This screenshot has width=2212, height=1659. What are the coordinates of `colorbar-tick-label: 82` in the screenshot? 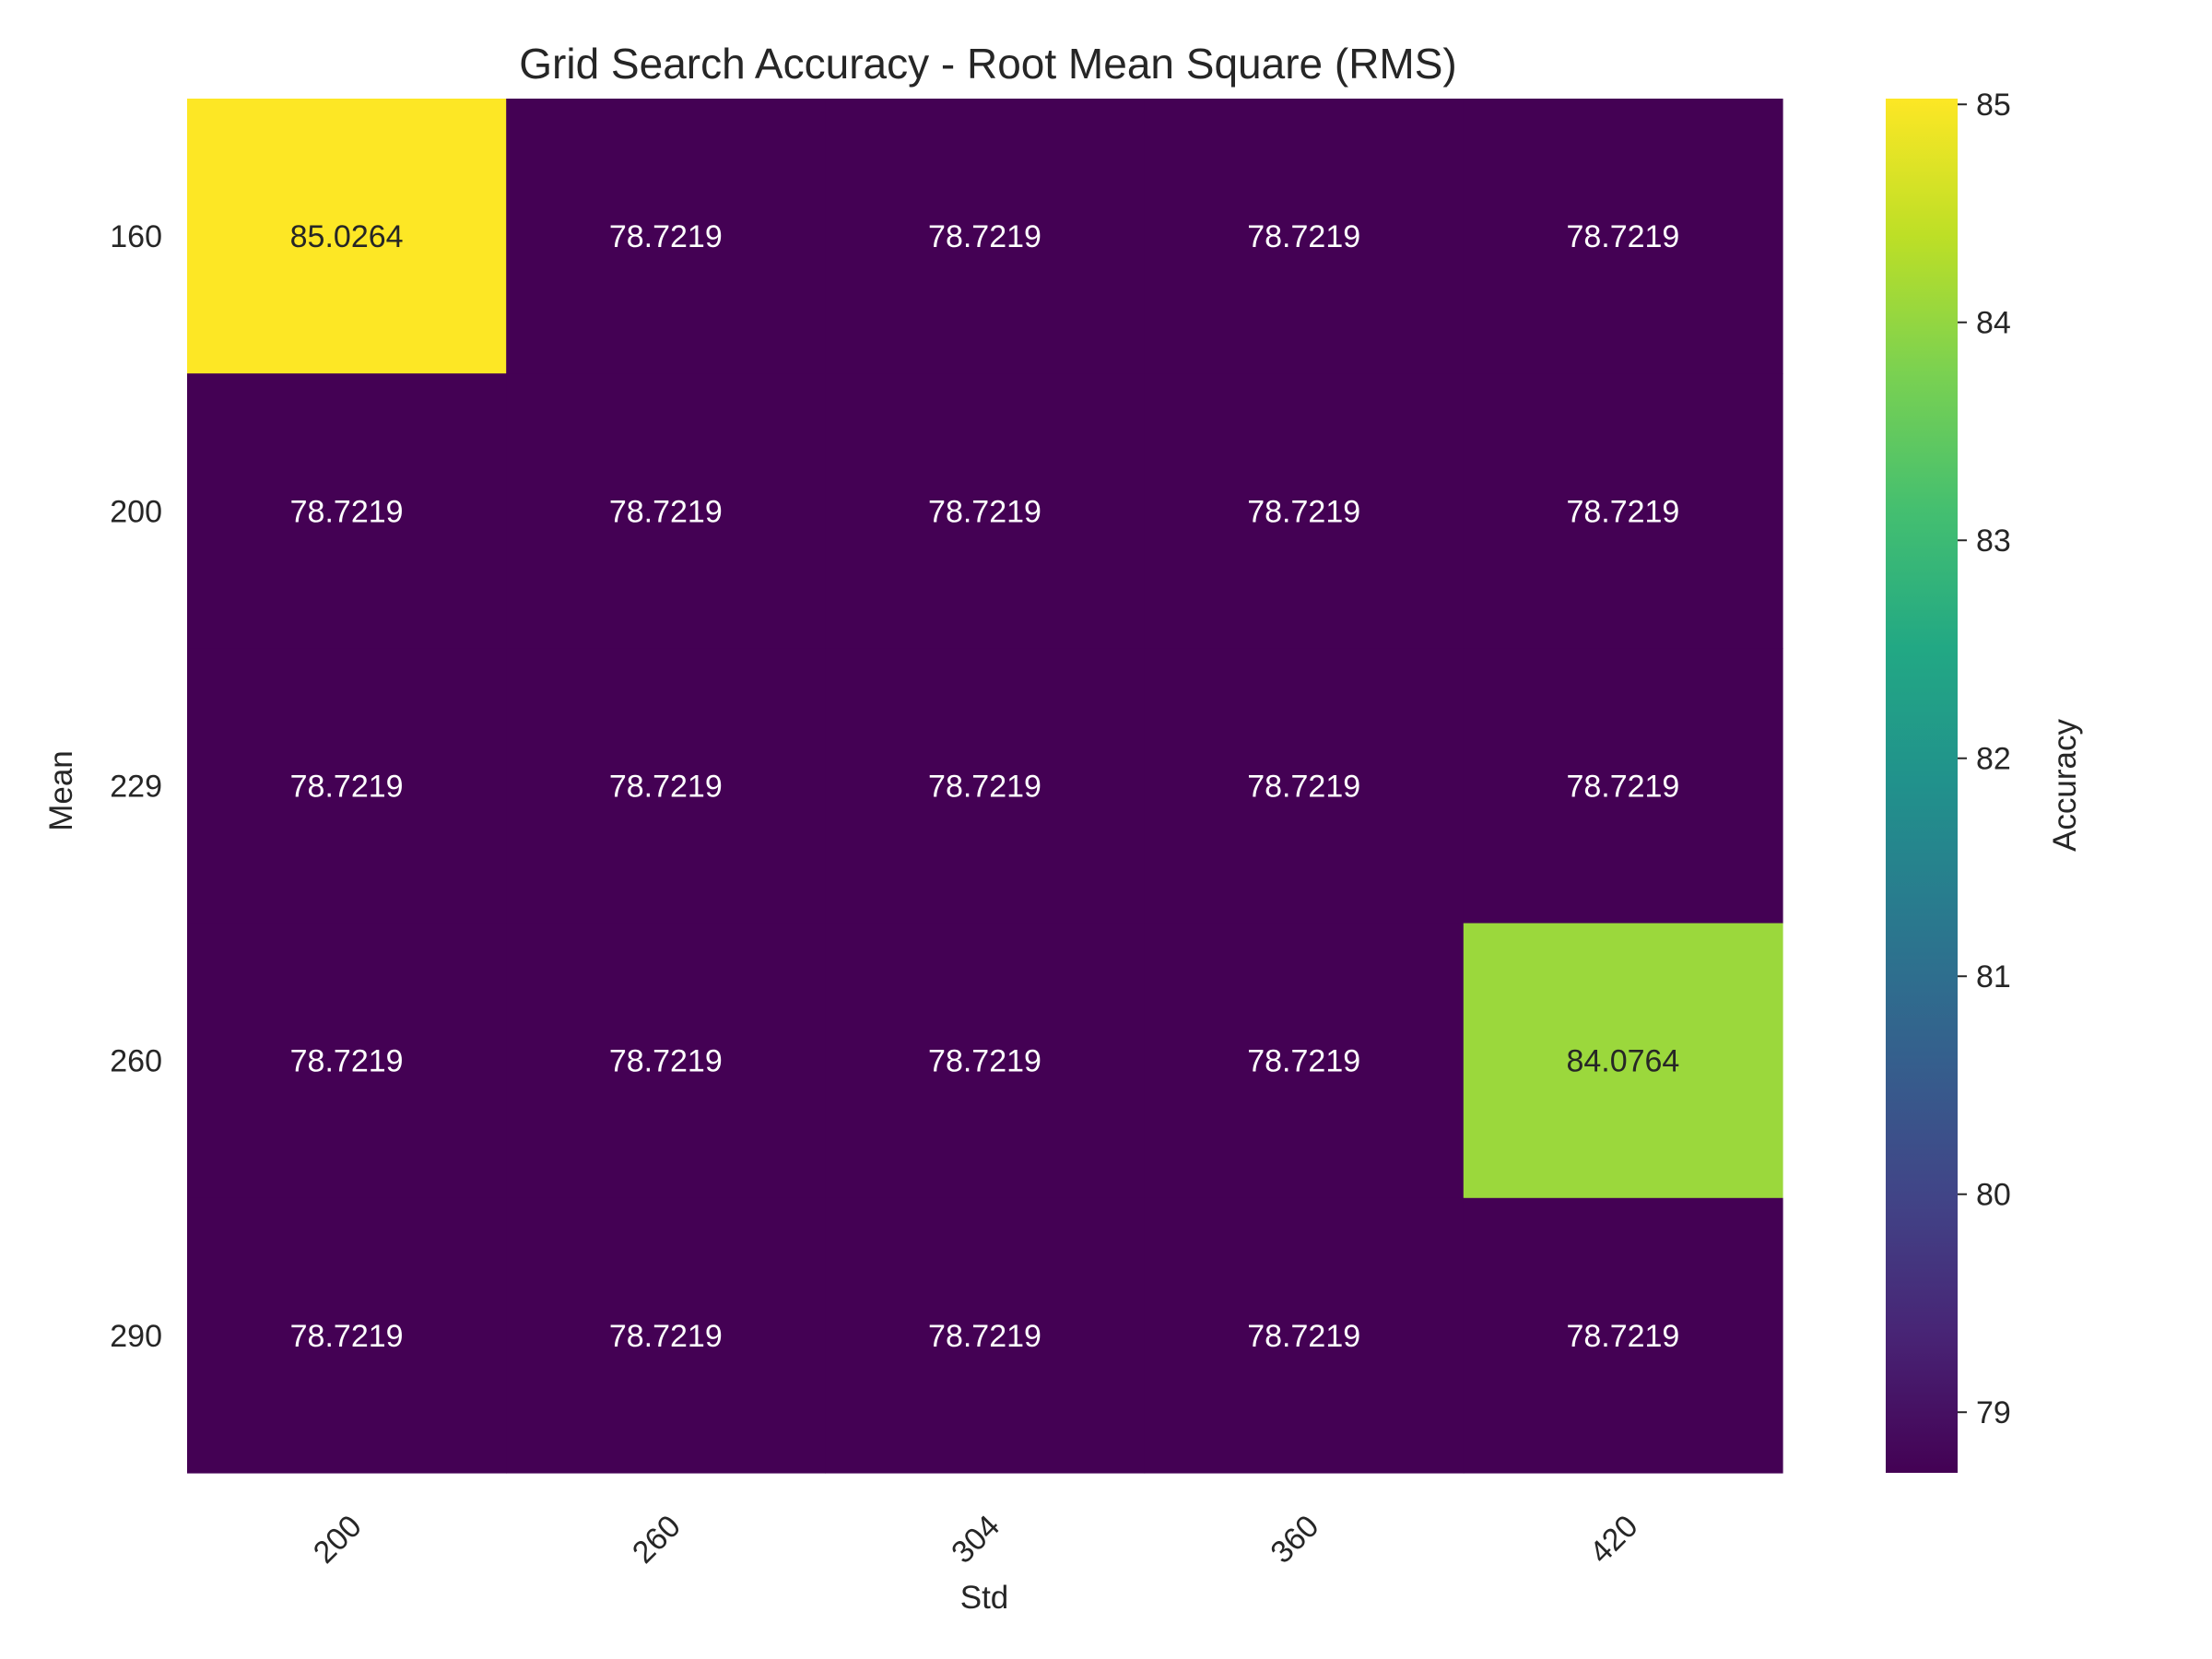 It's located at (1993, 759).